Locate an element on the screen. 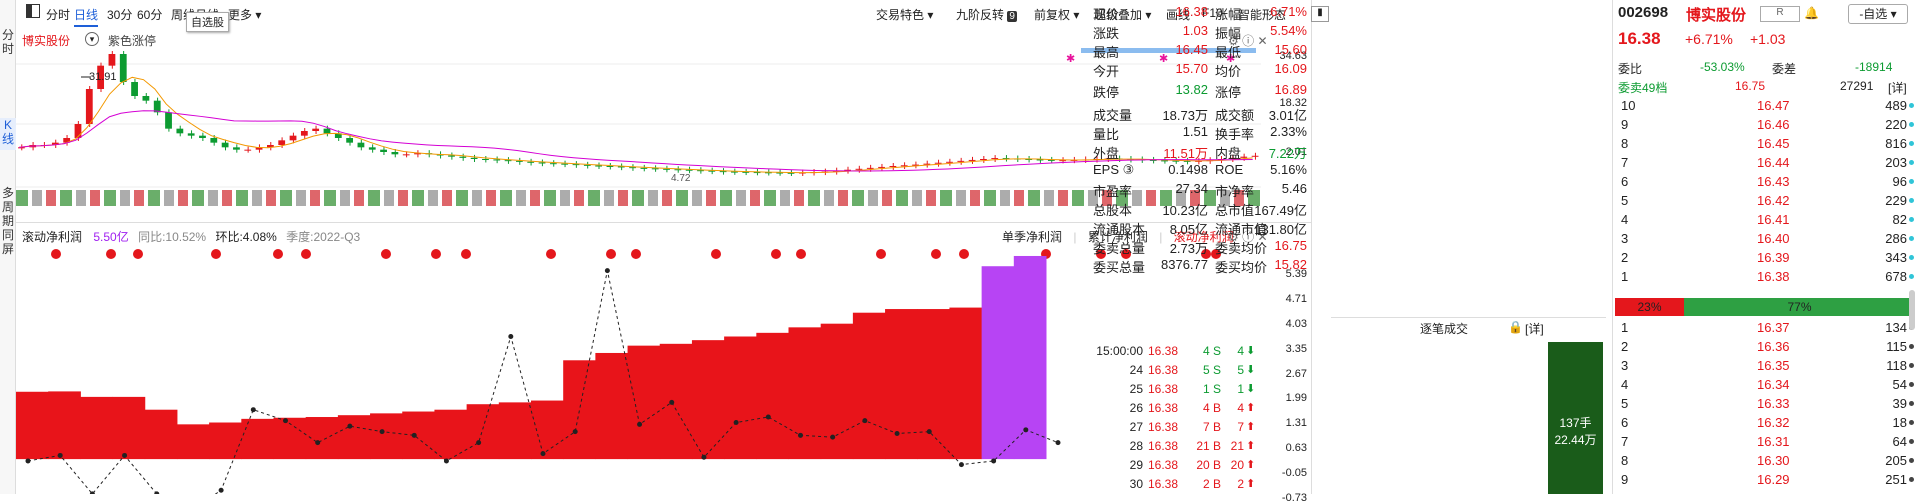 This screenshot has width=1915, height=504. ask-row: 1 16.38 678 is located at coordinates (1765, 277).